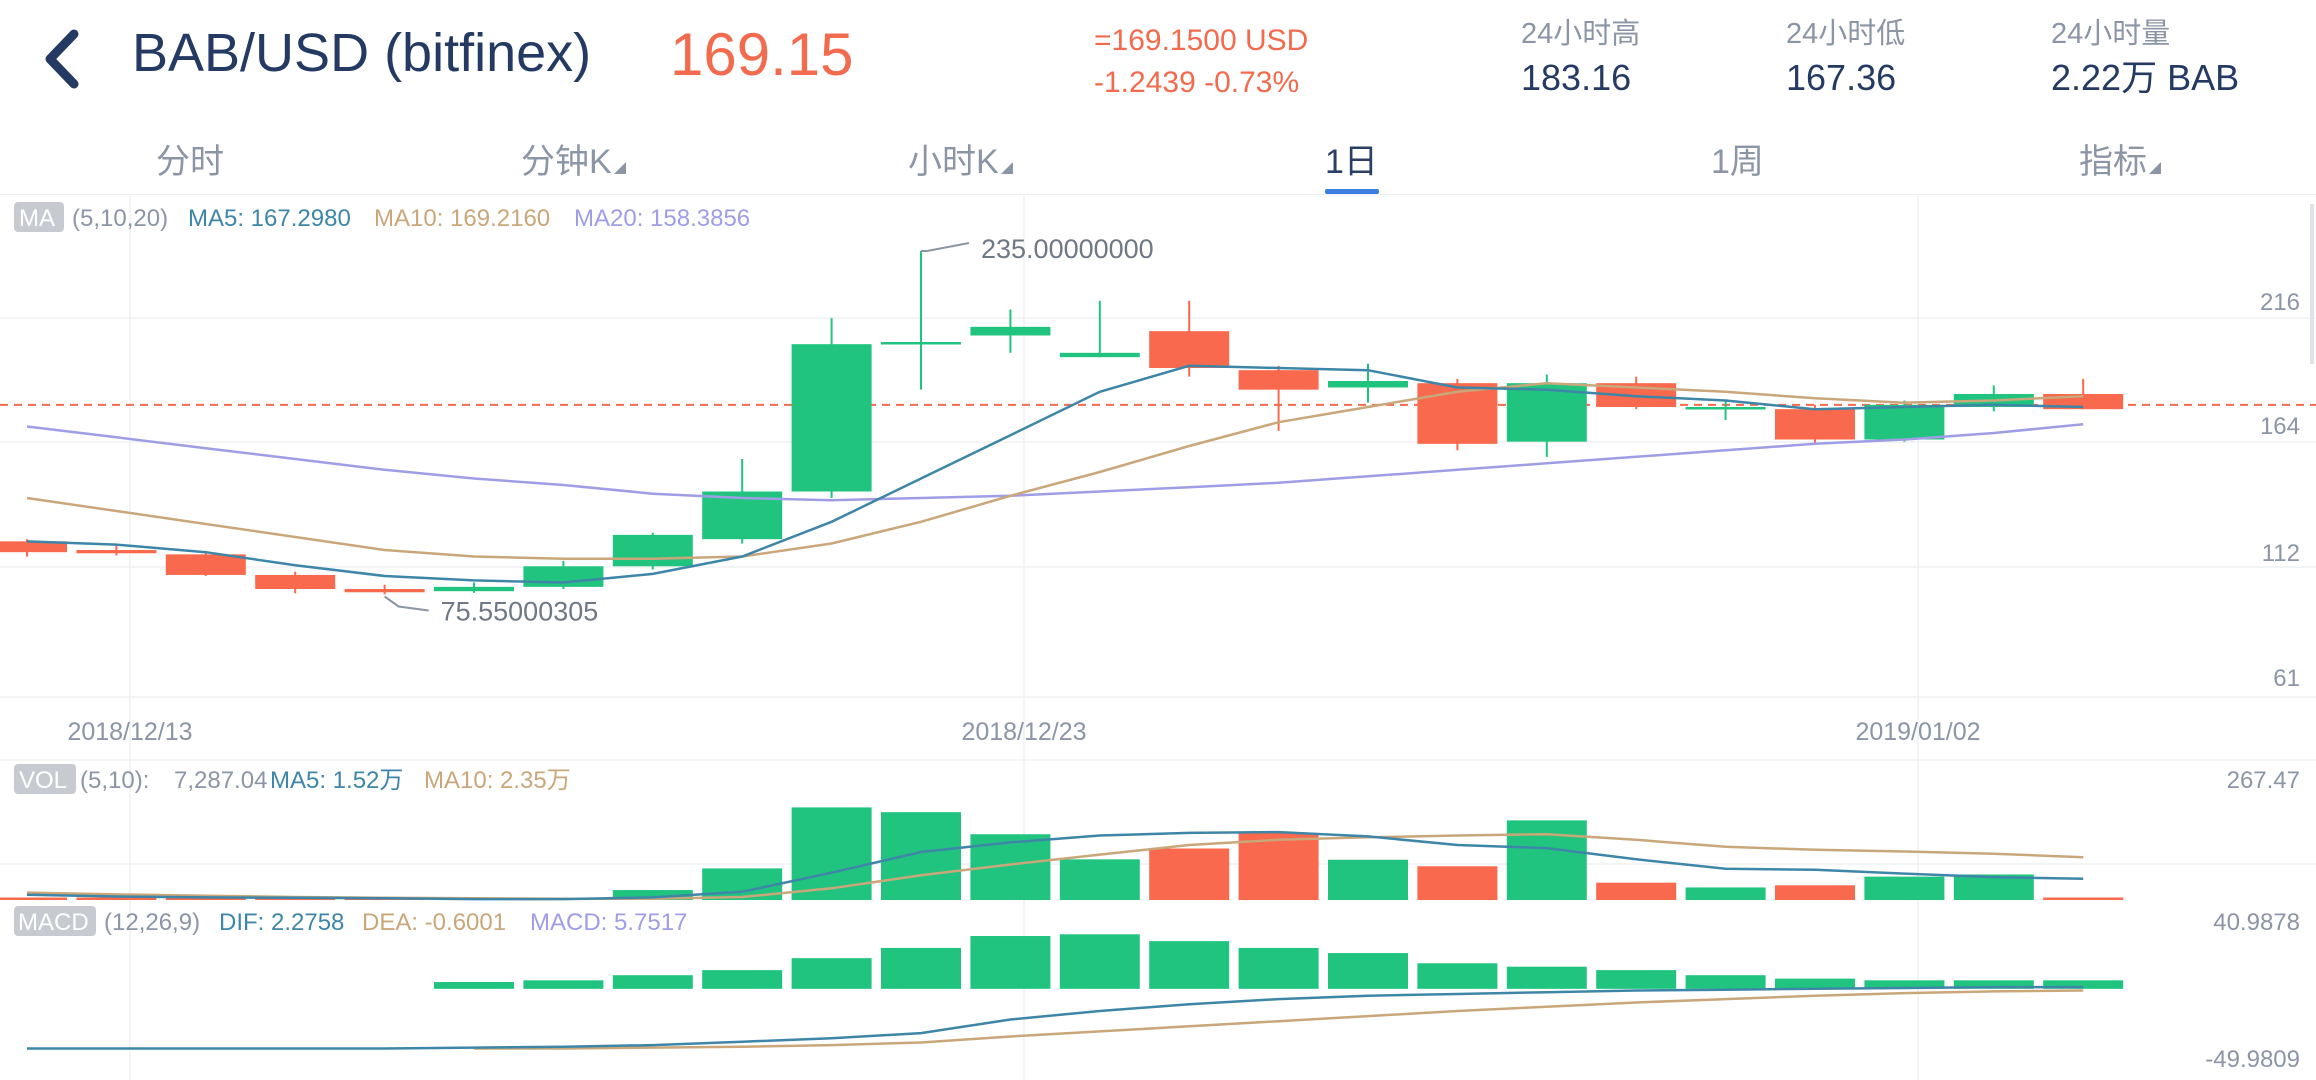  I want to click on tab-1week: 1周, so click(1737, 158).